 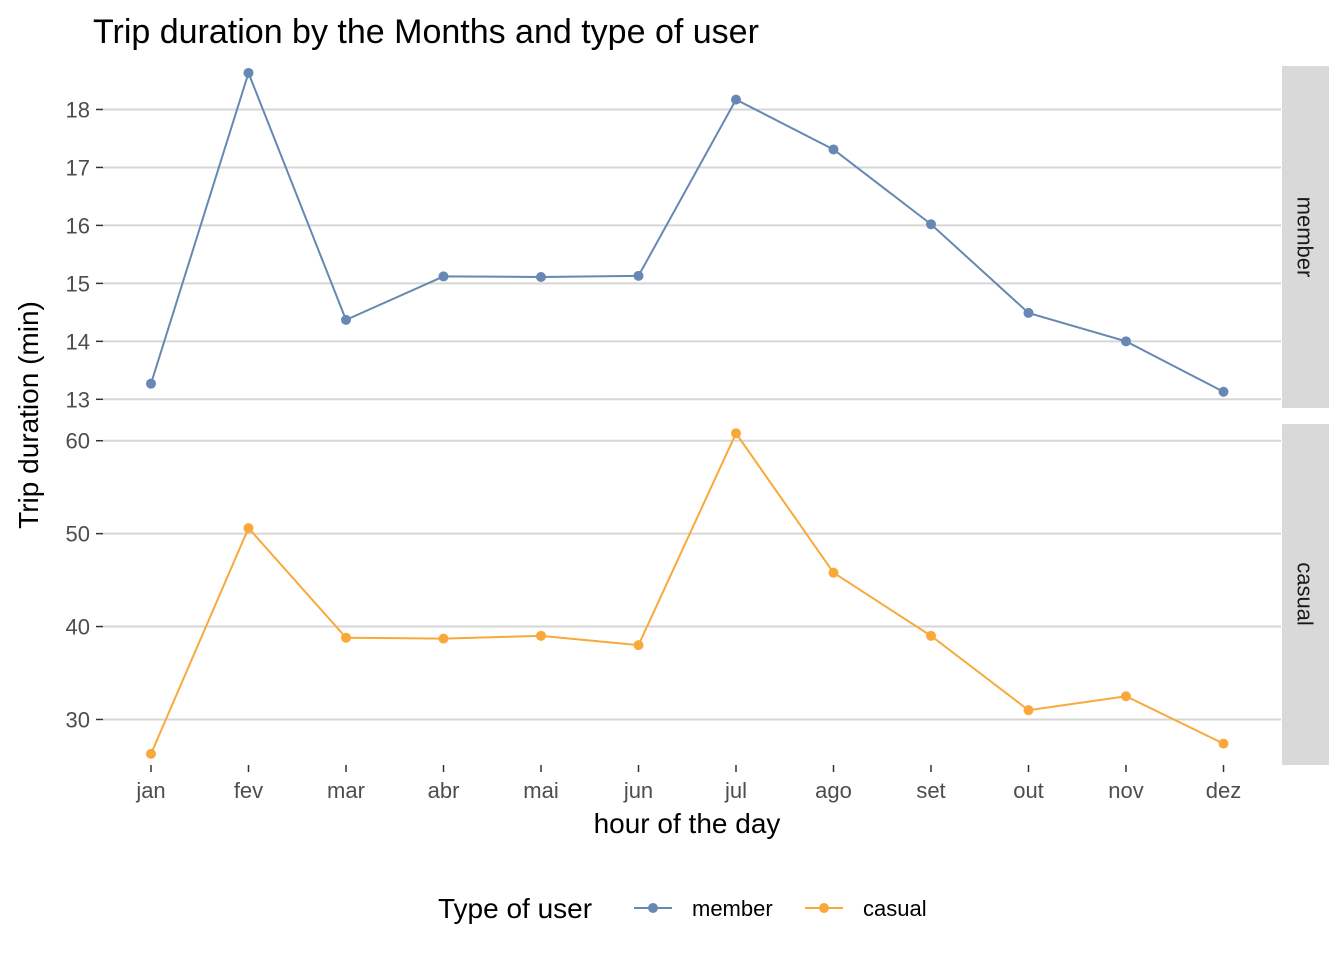 I want to click on legend-item-member: member, so click(x=703, y=908).